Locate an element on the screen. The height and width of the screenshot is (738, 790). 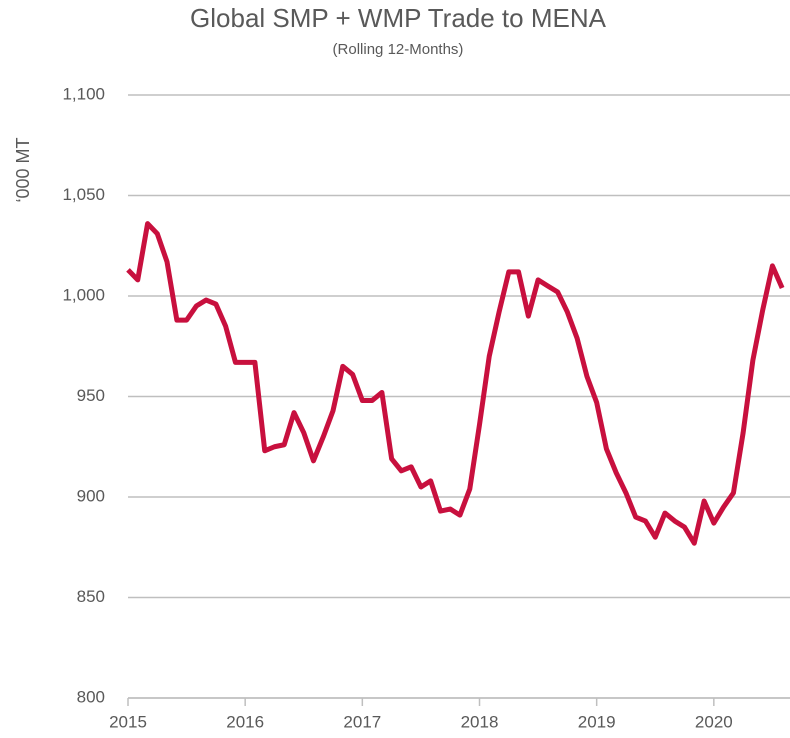
y-tick-label: 800 is located at coordinates (91, 696).